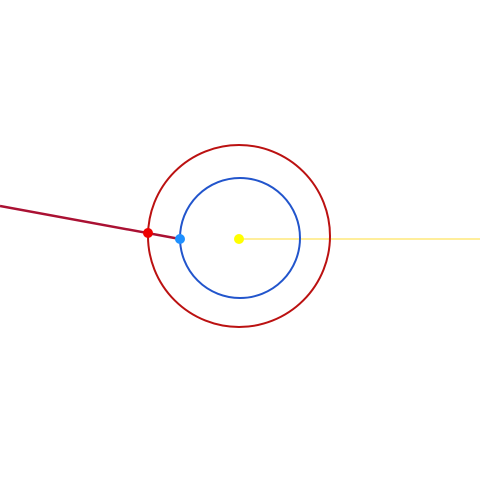 This screenshot has height=480, width=480. What do you see at coordinates (180, 239) in the screenshot?
I see `earth-body` at bounding box center [180, 239].